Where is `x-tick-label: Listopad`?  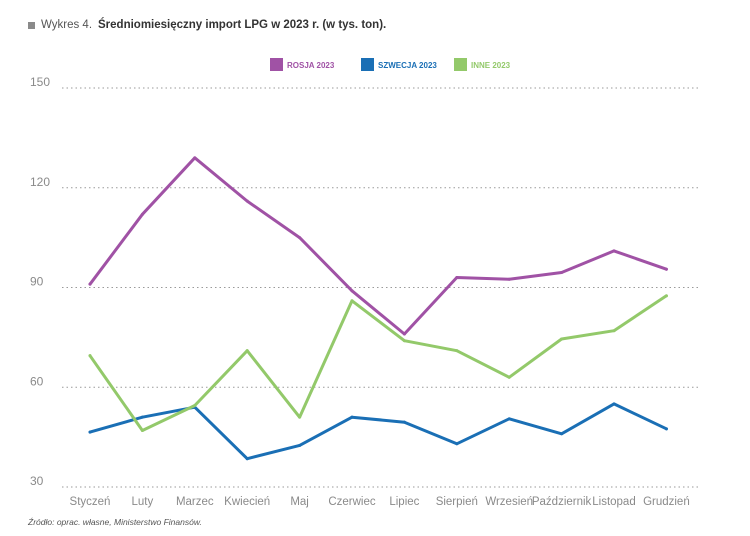
x-tick-label: Listopad is located at coordinates (613, 502).